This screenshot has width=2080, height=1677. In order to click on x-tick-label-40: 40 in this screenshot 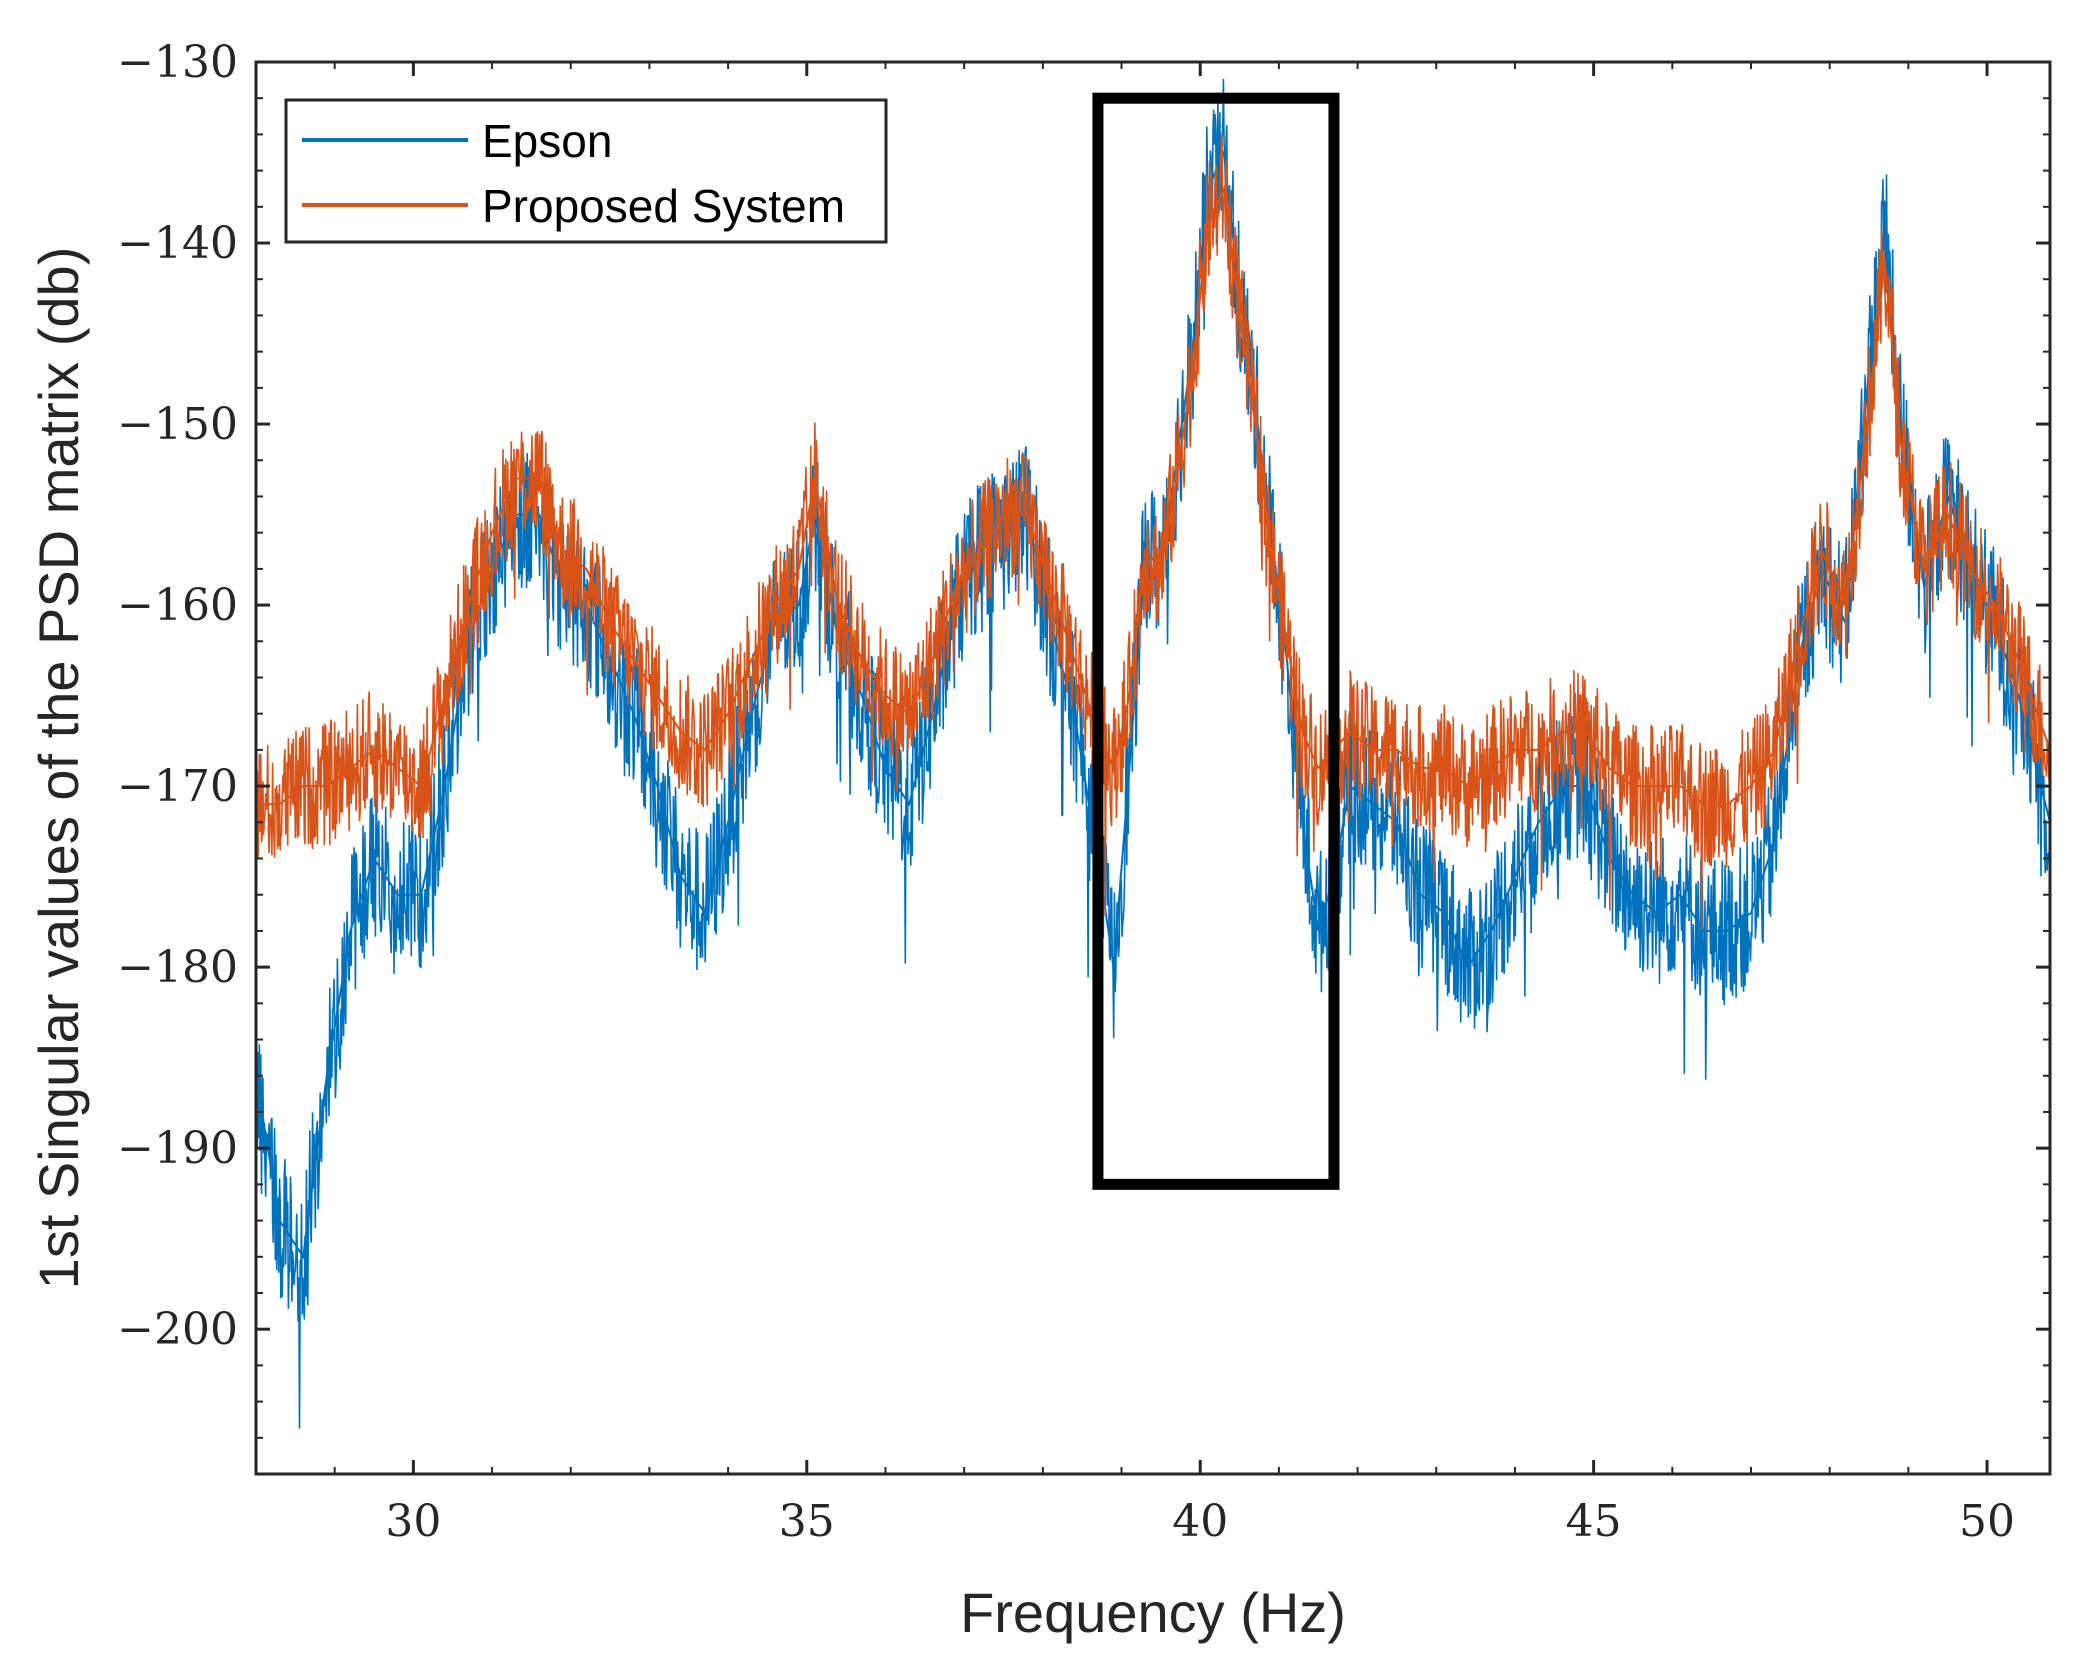, I will do `click(1200, 1521)`.